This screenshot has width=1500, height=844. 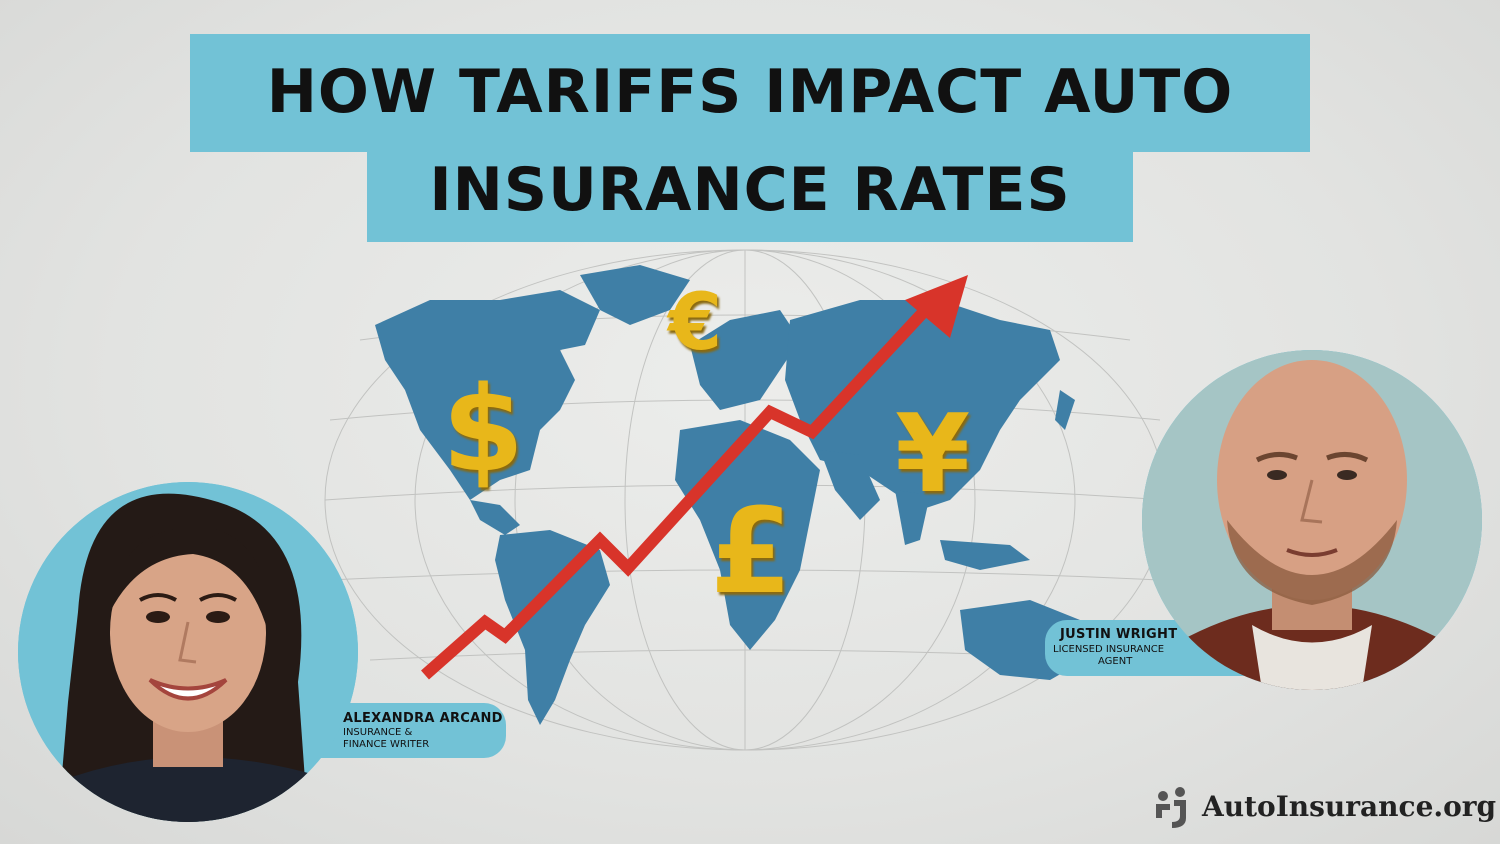 What do you see at coordinates (695, 323) in the screenshot?
I see `euro-sign-icon: €` at bounding box center [695, 323].